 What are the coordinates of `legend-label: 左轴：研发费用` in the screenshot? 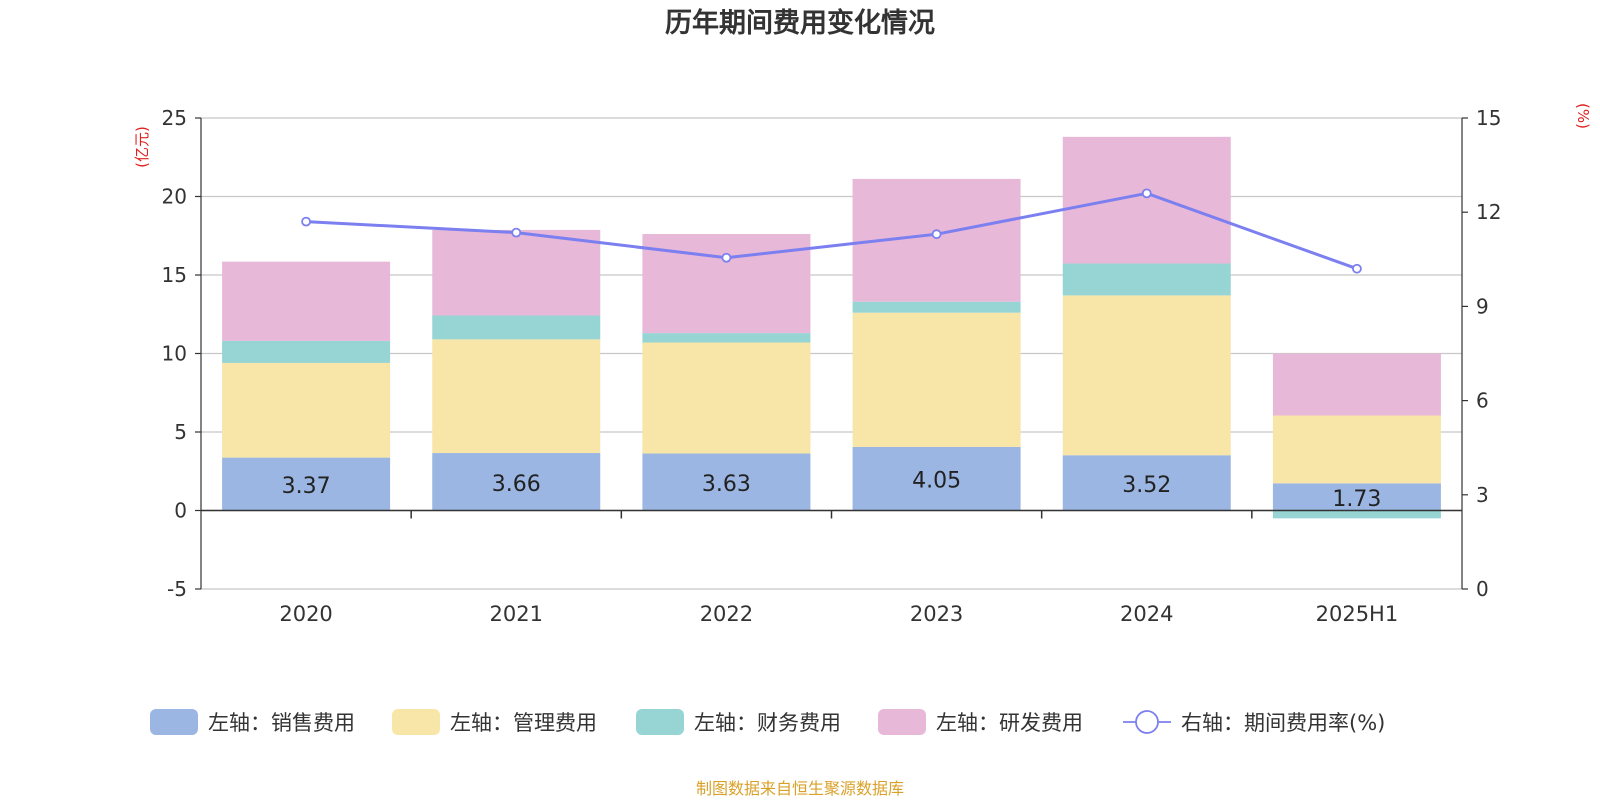 It's located at (1009, 723).